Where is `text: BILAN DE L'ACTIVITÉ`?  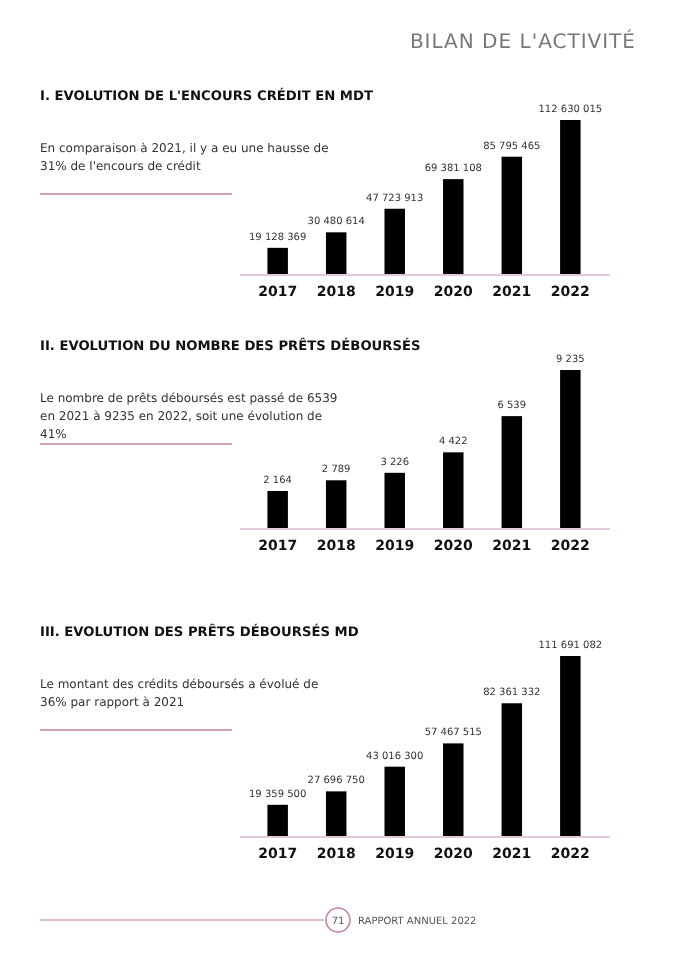 text: BILAN DE L'ACTIVITÉ is located at coordinates (522, 41).